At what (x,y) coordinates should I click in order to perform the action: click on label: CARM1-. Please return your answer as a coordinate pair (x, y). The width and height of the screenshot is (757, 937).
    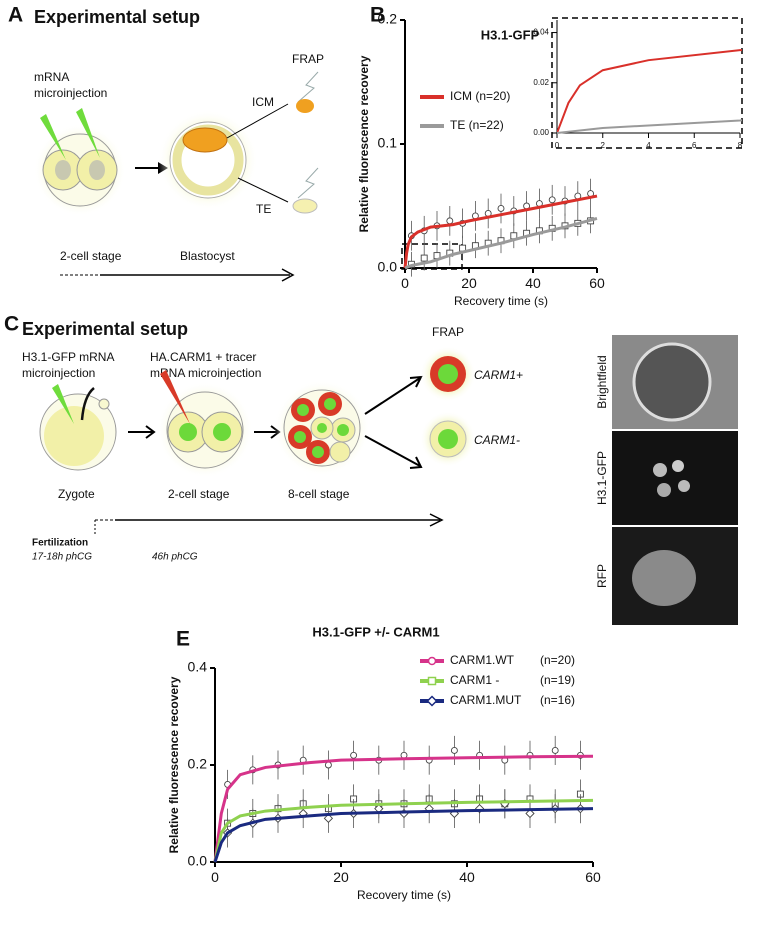
    Looking at the image, I should click on (497, 440).